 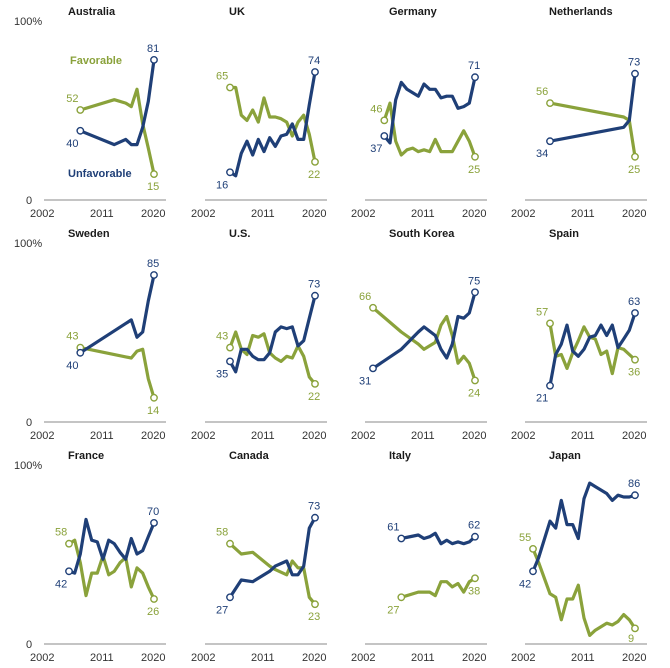 What do you see at coordinates (400, 456) in the screenshot?
I see `panel-title: Italy` at bounding box center [400, 456].